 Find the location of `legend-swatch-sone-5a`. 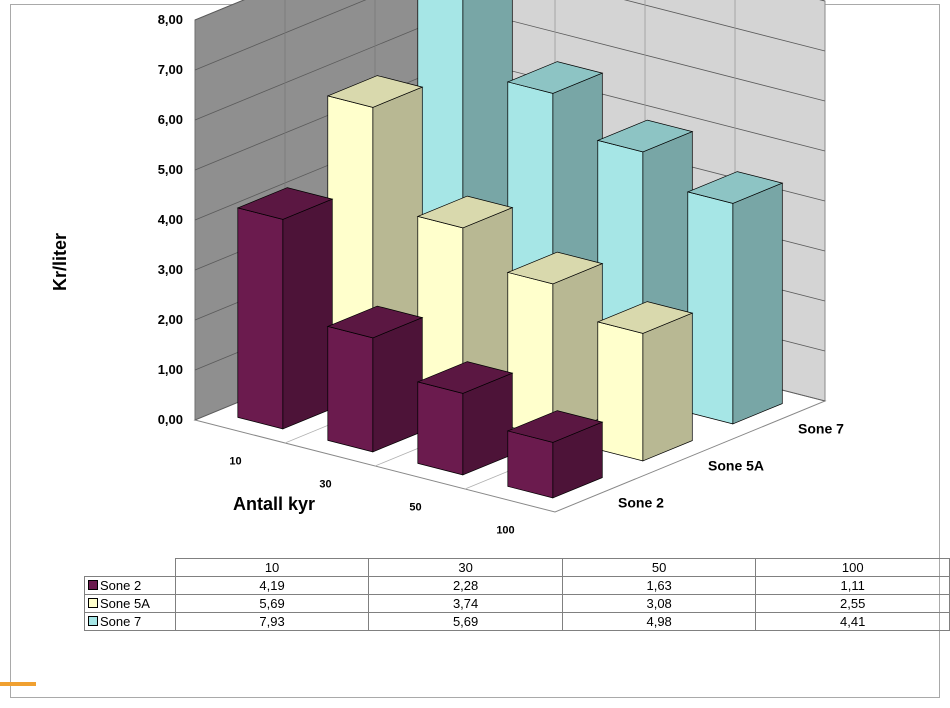

legend-swatch-sone-5a is located at coordinates (93, 603).